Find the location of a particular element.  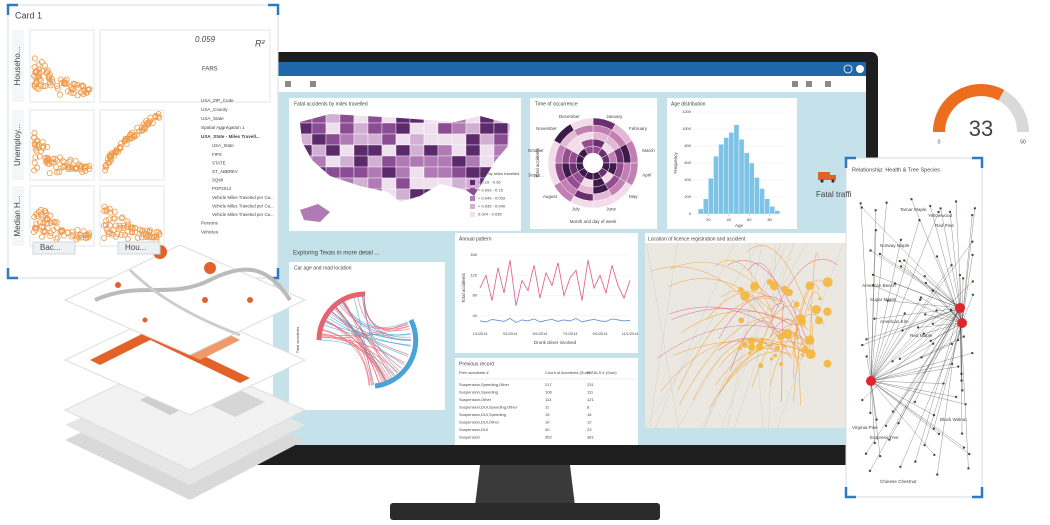

y-tick-label: 400 is located at coordinates (687, 179).